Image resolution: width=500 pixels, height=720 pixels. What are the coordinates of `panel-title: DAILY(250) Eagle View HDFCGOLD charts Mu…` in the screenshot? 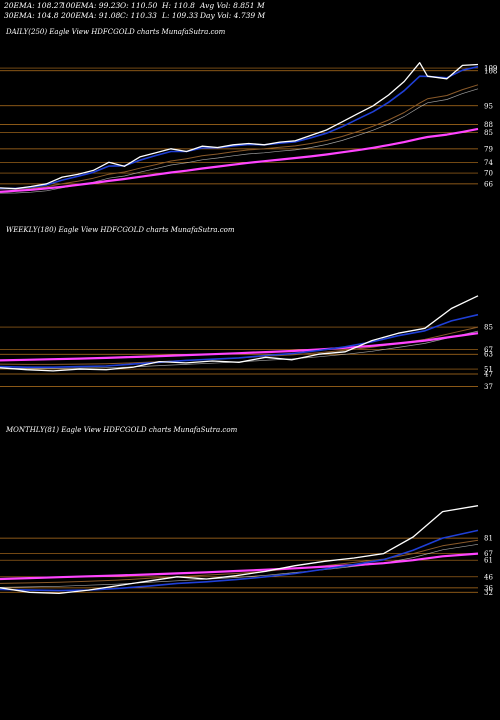 It's located at (115, 32).